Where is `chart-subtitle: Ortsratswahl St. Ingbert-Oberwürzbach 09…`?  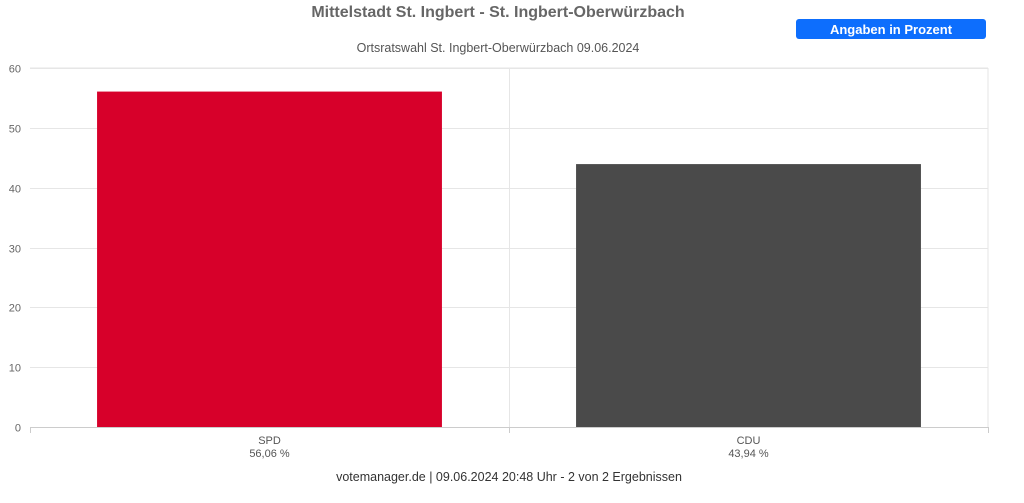 chart-subtitle: Ortsratswahl St. Ingbert-Oberwürzbach 09… is located at coordinates (498, 48).